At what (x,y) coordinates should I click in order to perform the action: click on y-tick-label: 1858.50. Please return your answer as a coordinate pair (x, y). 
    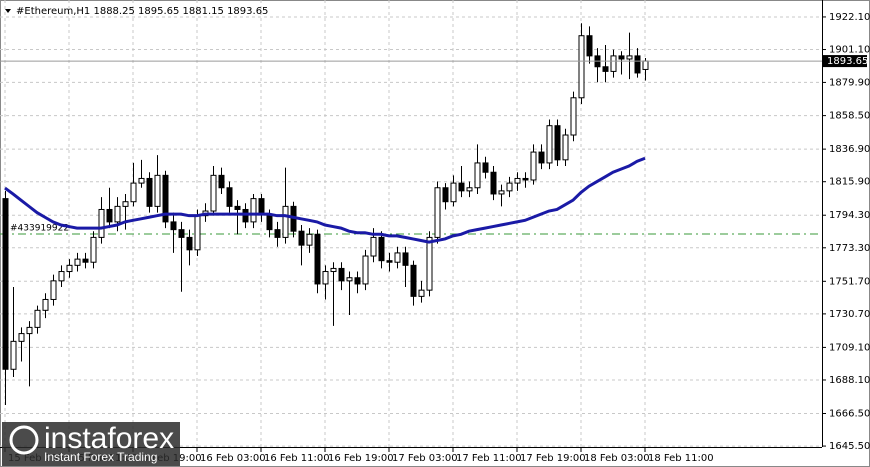
    Looking at the image, I should click on (849, 116).